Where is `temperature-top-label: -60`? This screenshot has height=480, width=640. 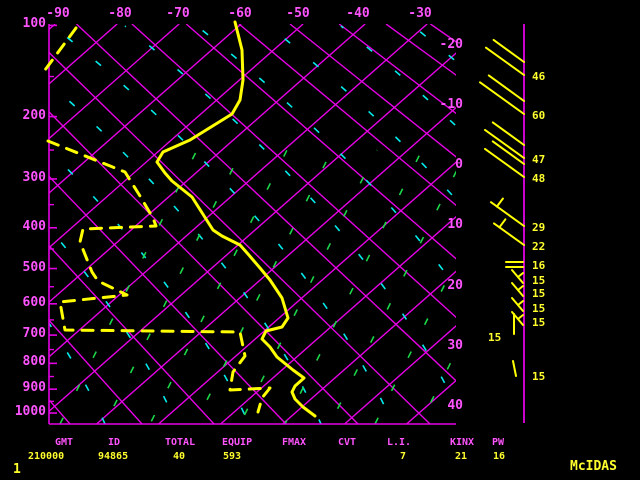 temperature-top-label: -60 is located at coordinates (240, 13).